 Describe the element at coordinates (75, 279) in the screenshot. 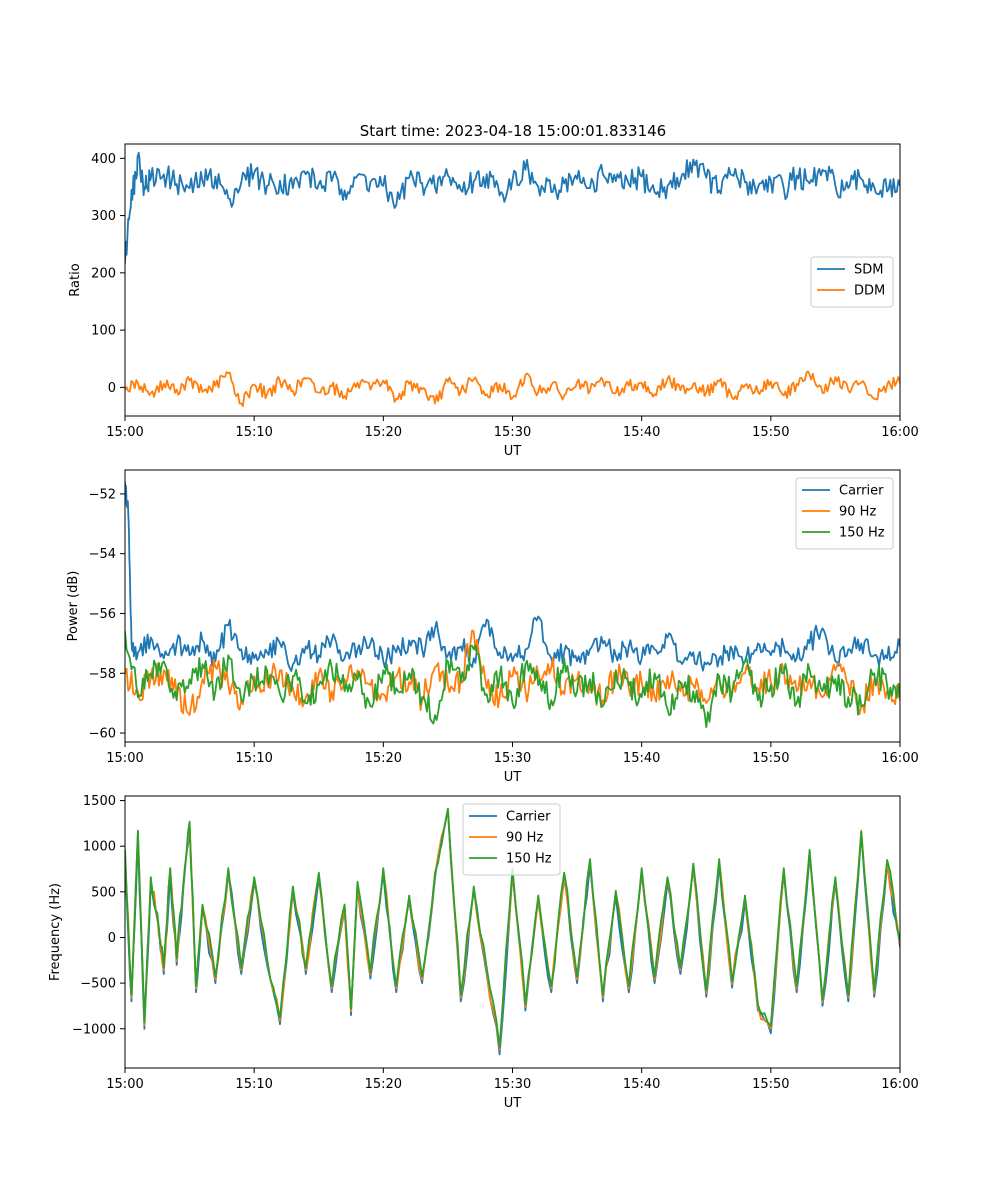

I see `y-axis-label: Ratio` at that location.